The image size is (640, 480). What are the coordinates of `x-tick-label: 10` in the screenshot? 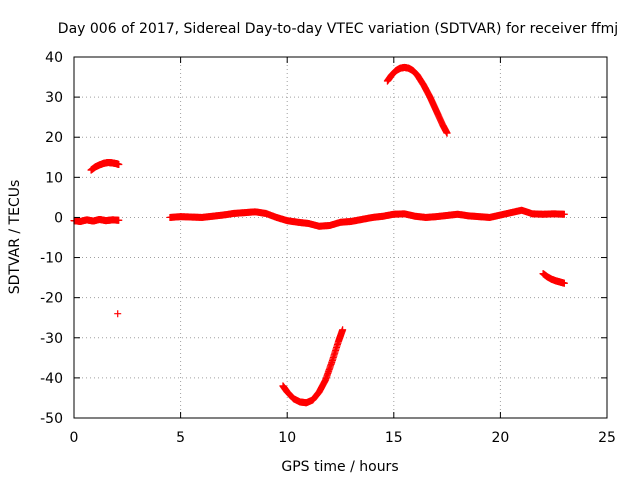 It's located at (287, 438).